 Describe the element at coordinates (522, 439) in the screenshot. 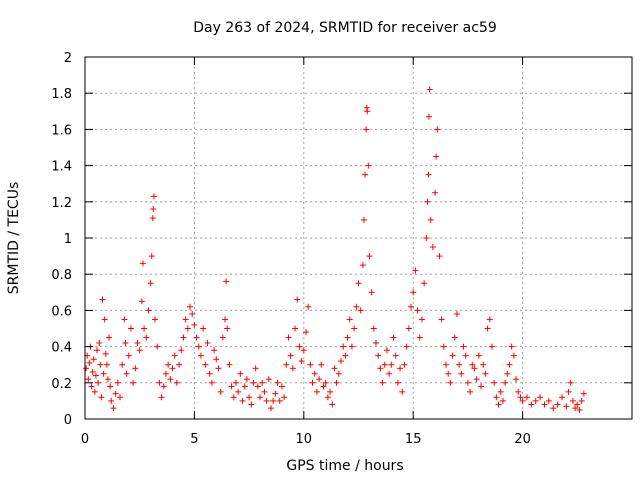

I see `x-tick-label: 20` at that location.